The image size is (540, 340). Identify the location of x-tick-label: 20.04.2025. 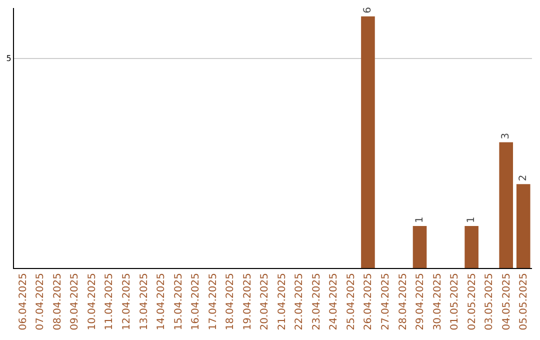
(265, 301).